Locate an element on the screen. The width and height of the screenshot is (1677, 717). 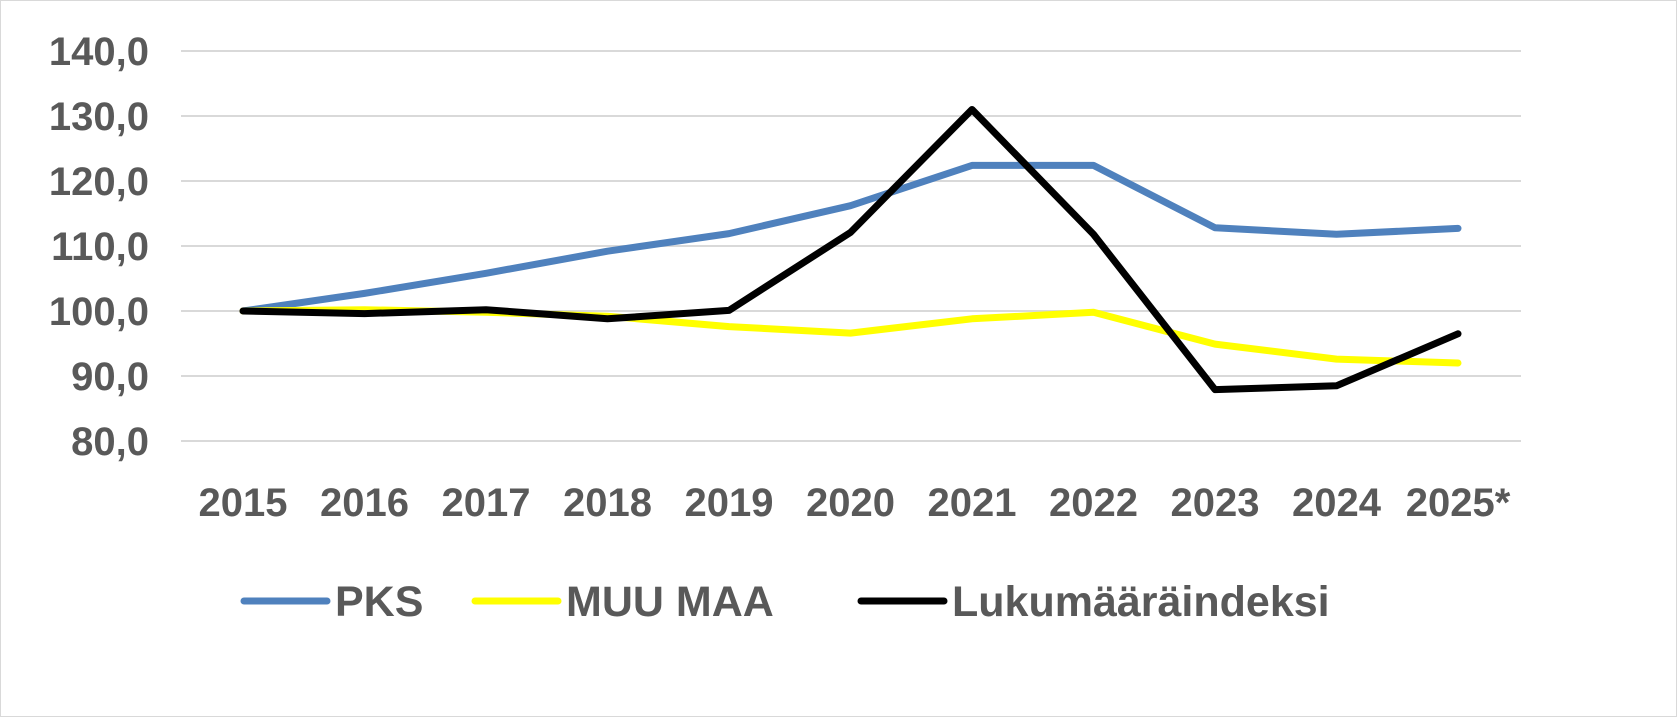
y-tick-label: 80,0 is located at coordinates (110, 442).